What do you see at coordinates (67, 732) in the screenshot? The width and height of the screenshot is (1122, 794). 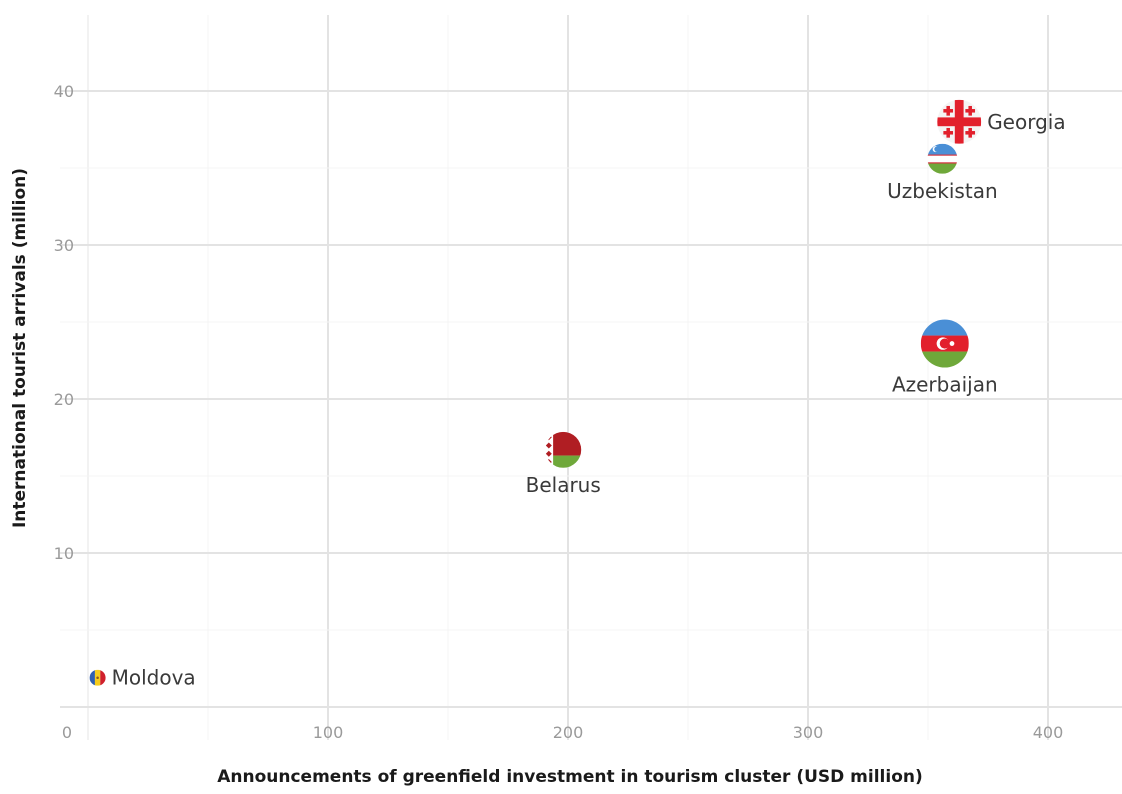 I see `x-tick-label: 0` at bounding box center [67, 732].